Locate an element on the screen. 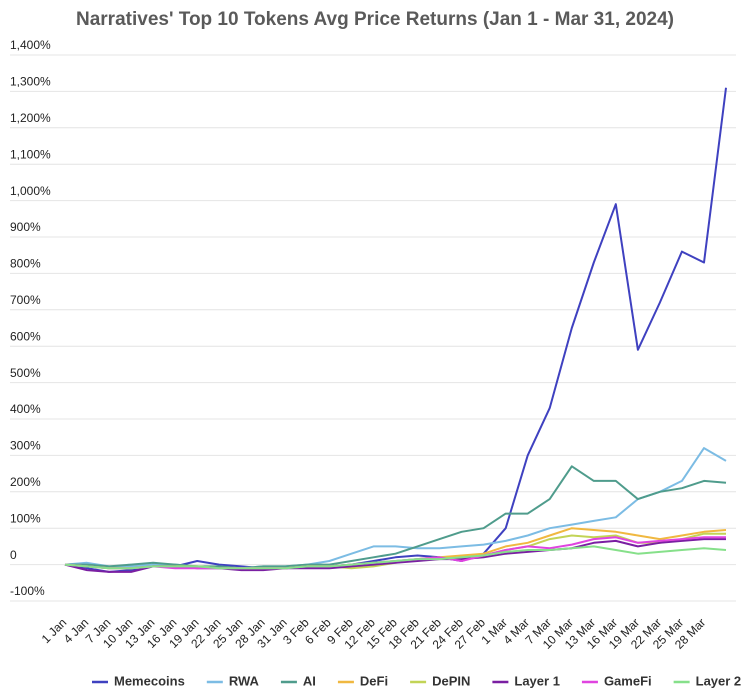  legend-label: RWA is located at coordinates (244, 680).